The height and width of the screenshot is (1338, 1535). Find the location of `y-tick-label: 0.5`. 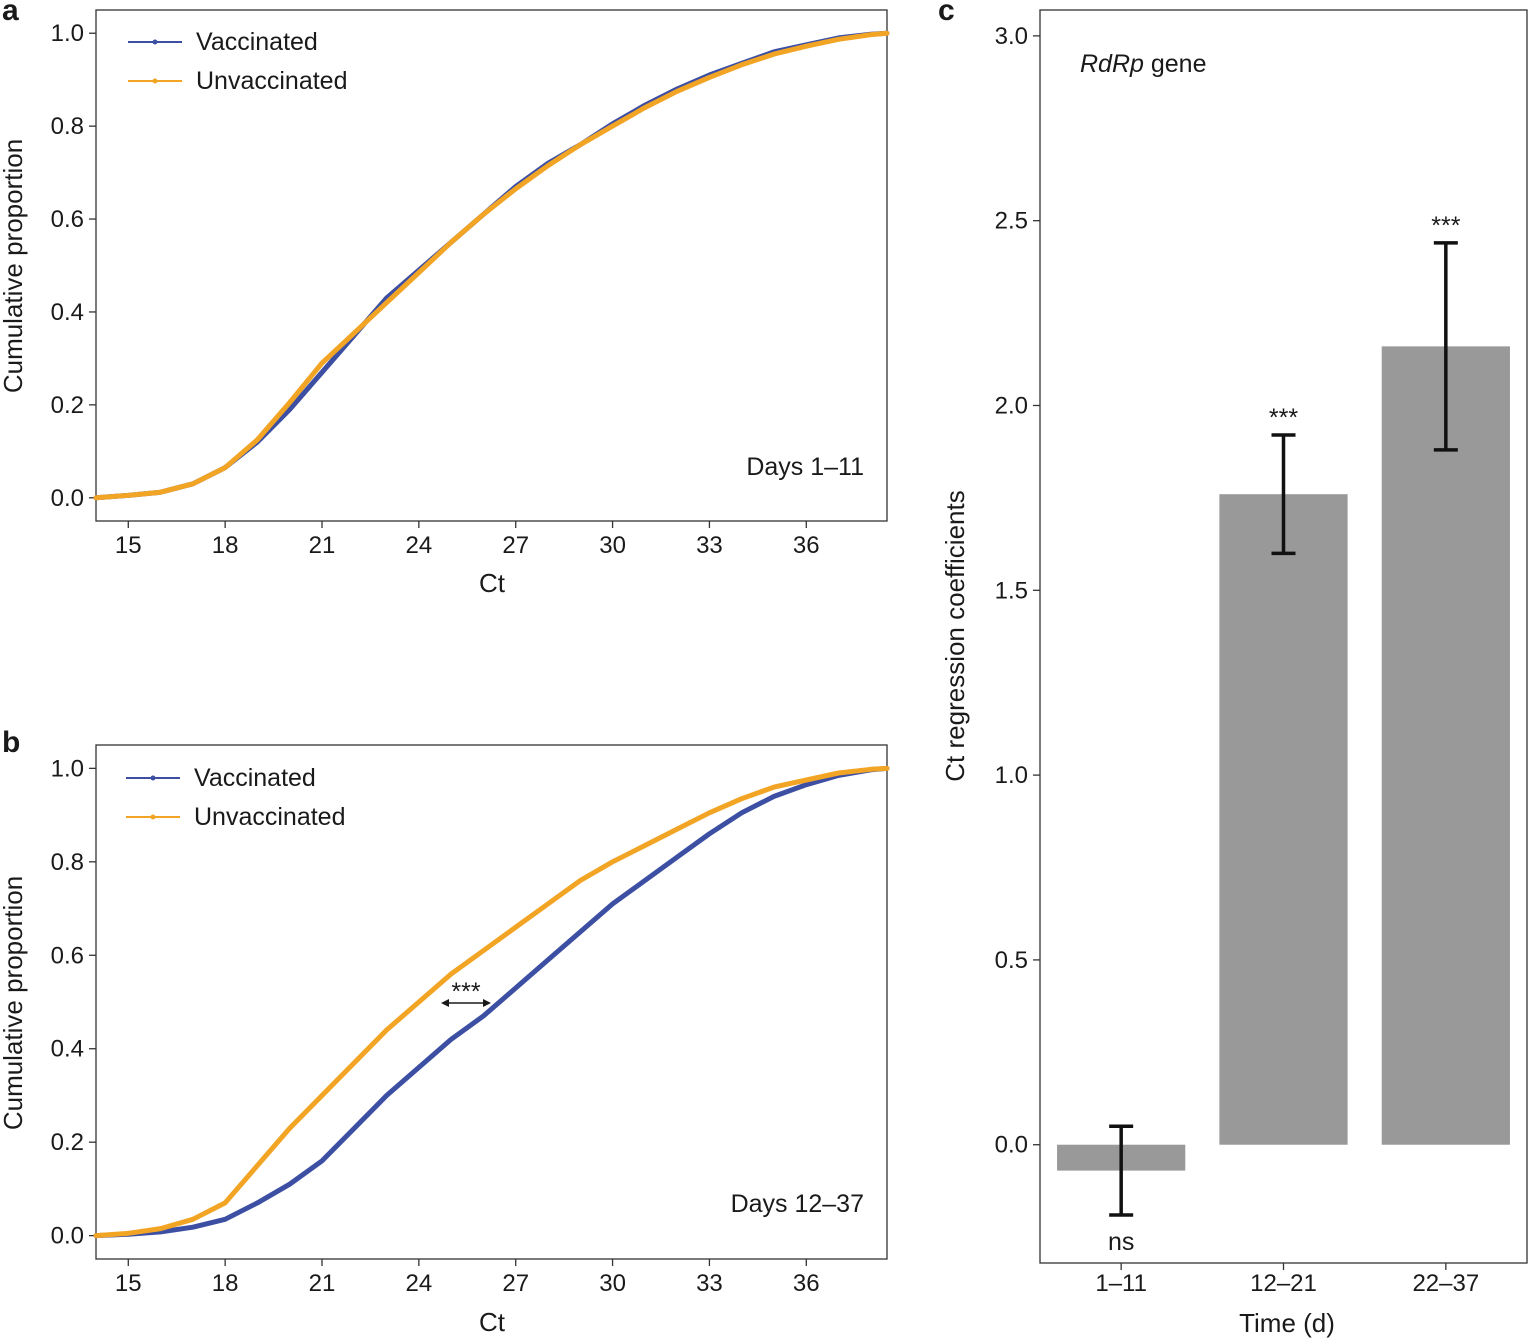

y-tick-label: 0.5 is located at coordinates (1011, 960).